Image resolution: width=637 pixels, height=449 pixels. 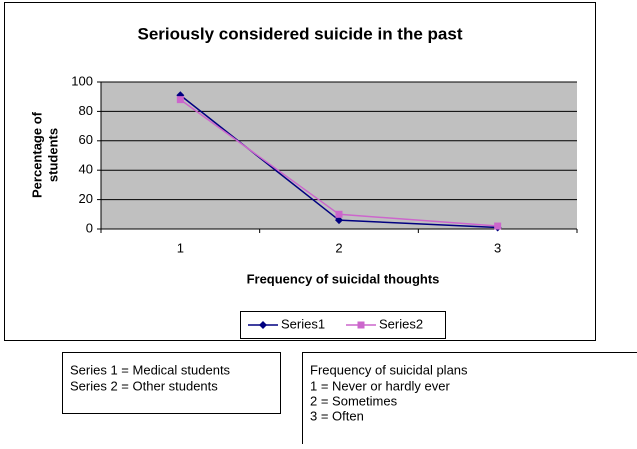 I want to click on y-tick-label: 0, so click(x=89, y=227).